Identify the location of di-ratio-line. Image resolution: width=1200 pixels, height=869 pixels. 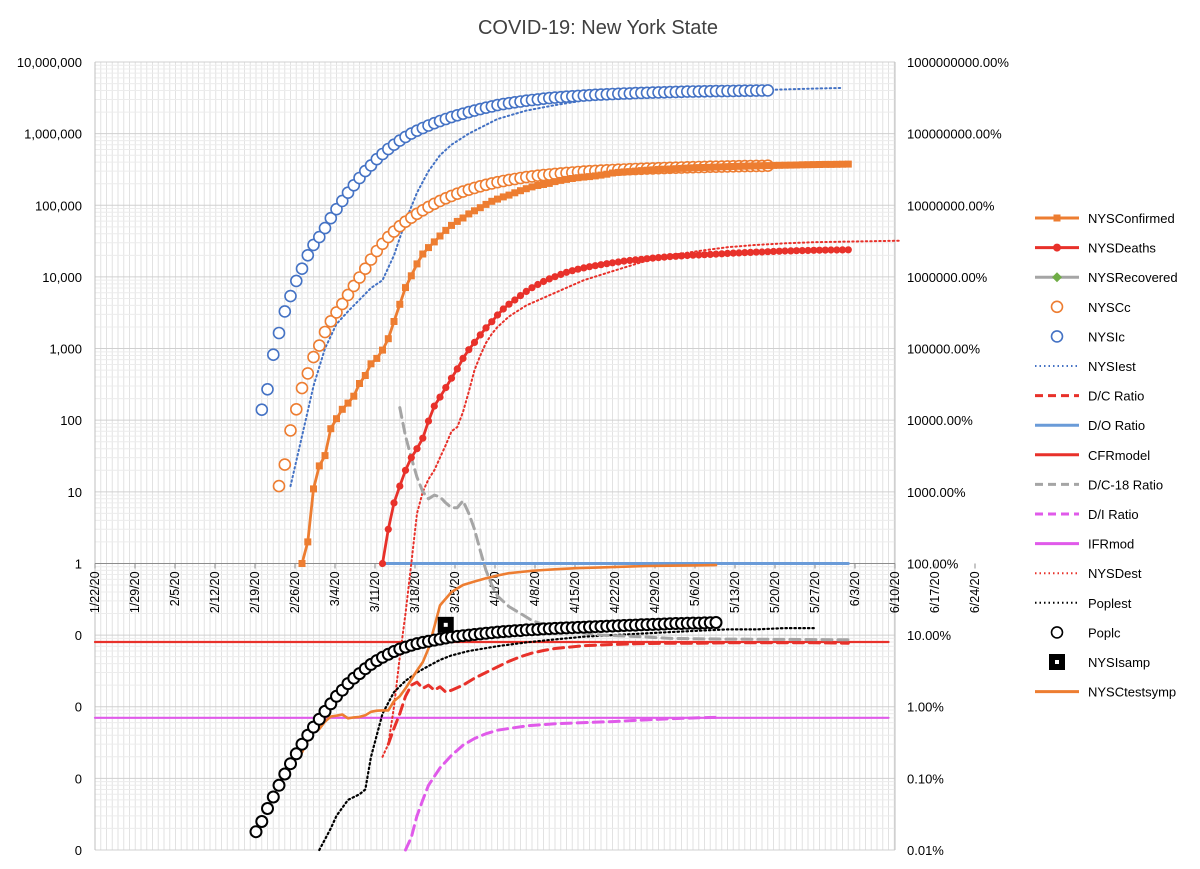
(561, 783).